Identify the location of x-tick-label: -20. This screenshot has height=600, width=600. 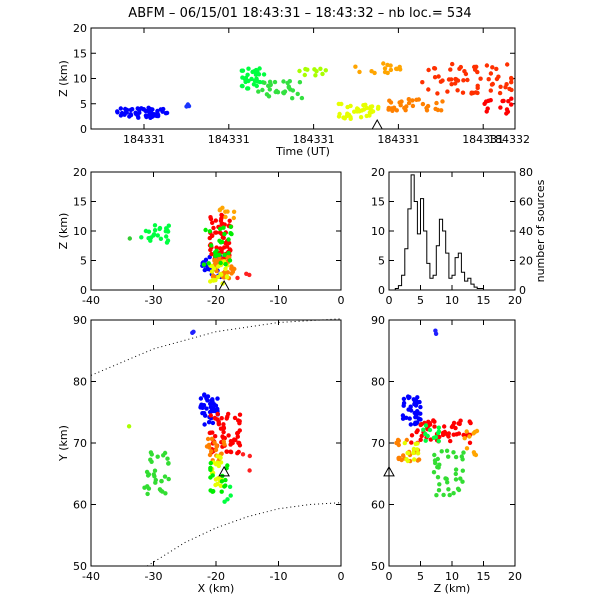
(216, 576).